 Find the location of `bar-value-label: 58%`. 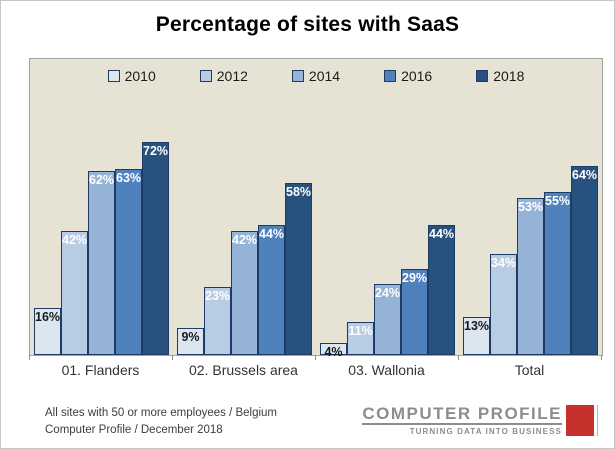

bar-value-label: 58% is located at coordinates (299, 192).